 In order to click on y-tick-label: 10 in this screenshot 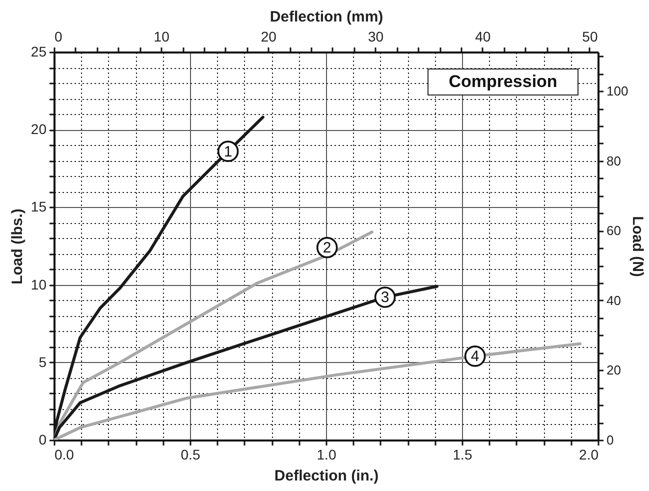, I will do `click(38, 284)`.